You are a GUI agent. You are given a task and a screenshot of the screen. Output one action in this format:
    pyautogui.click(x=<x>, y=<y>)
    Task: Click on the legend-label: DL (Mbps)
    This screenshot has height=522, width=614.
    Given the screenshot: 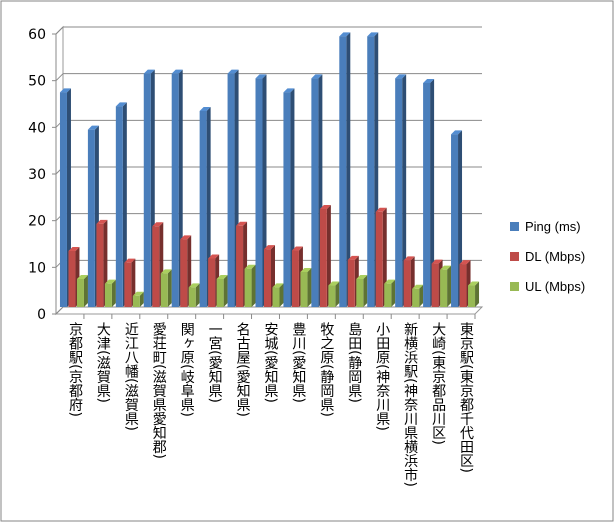 What is the action you would take?
    pyautogui.click(x=555, y=256)
    